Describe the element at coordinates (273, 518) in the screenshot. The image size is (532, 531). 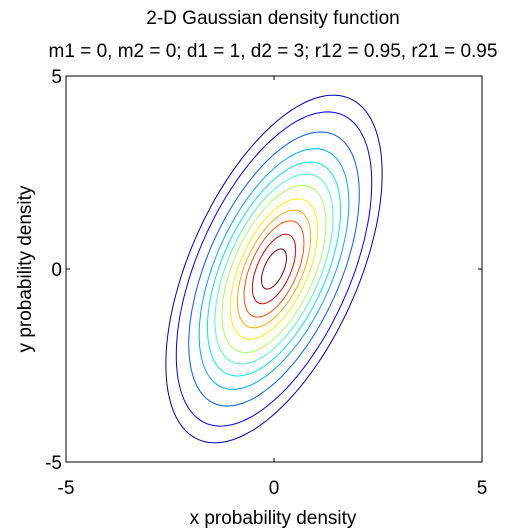
I see `x-axis-label: x probability density` at that location.